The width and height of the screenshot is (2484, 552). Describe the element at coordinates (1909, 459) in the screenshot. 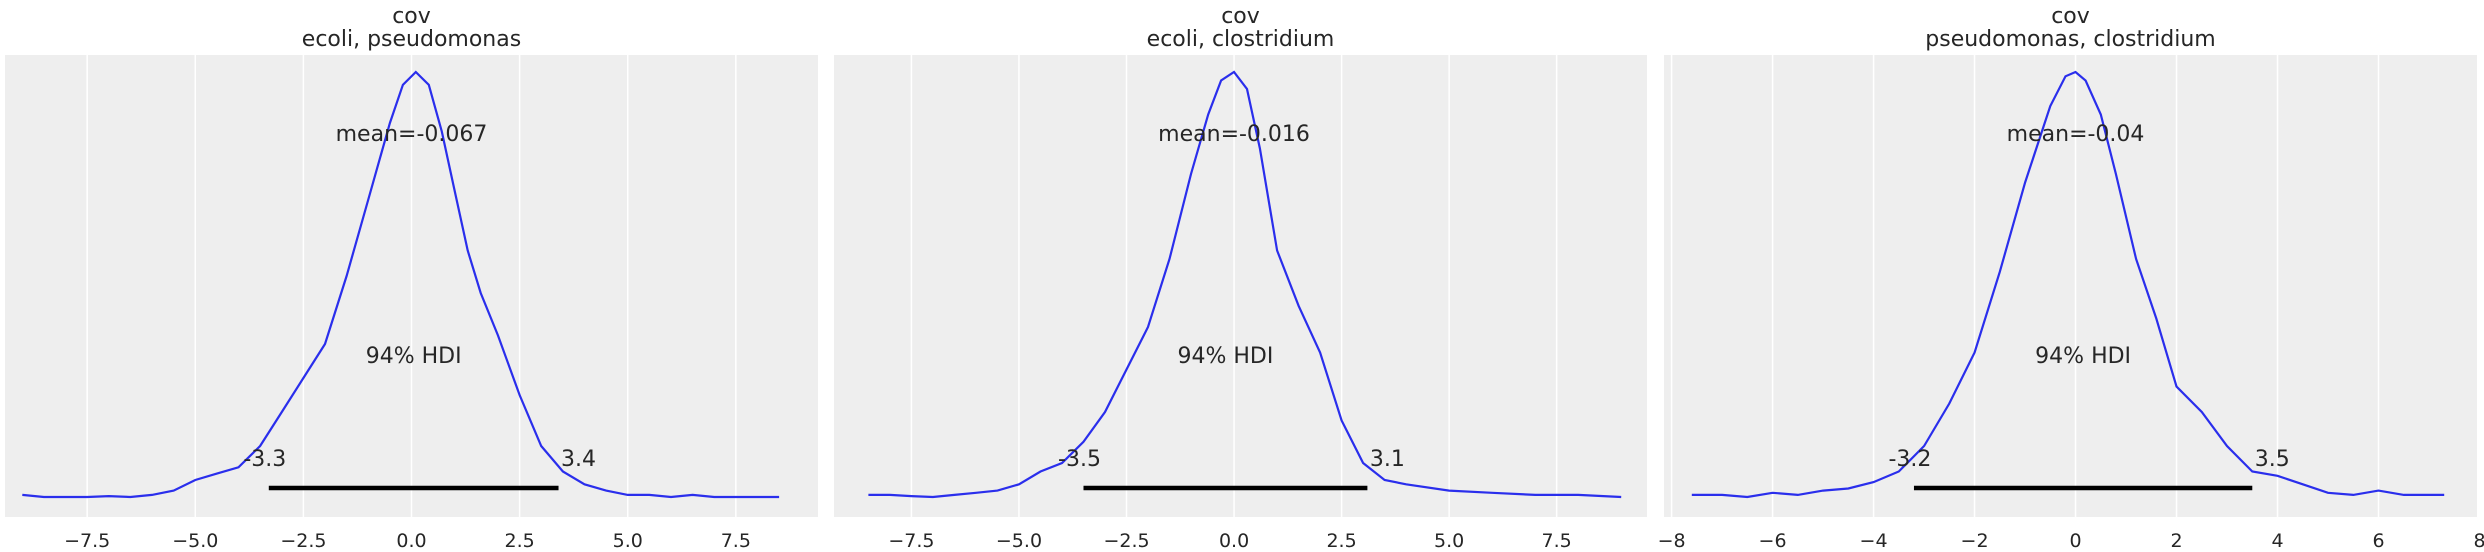

I see `hdi-low-label: -3.2` at that location.